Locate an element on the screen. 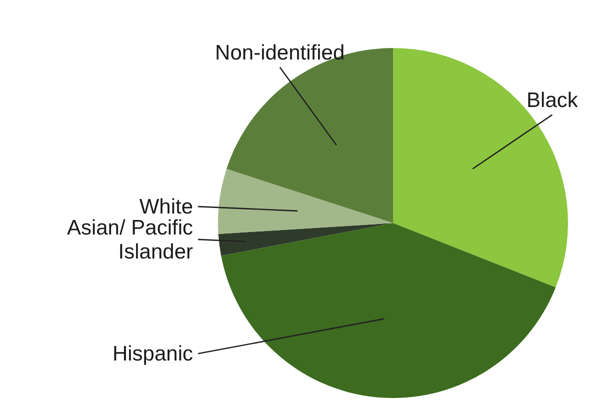 The width and height of the screenshot is (606, 410). slice-label: White is located at coordinates (166, 207).